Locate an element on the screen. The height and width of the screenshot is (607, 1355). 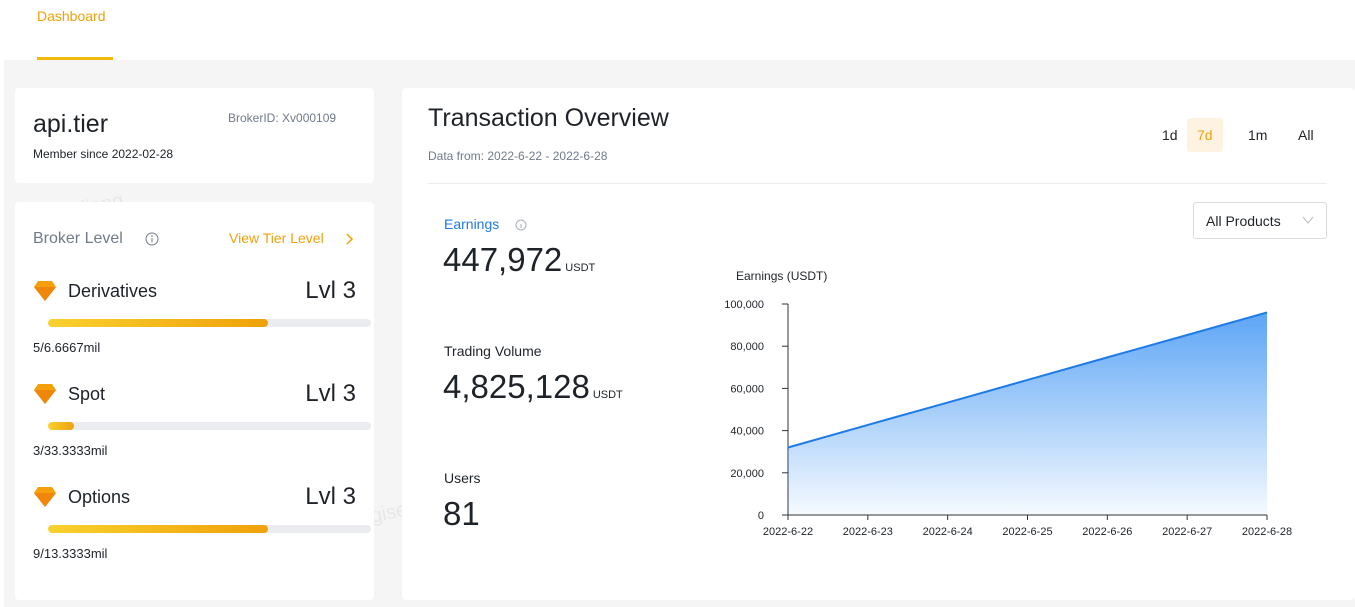
y-tick-label: 0 is located at coordinates (761, 516).